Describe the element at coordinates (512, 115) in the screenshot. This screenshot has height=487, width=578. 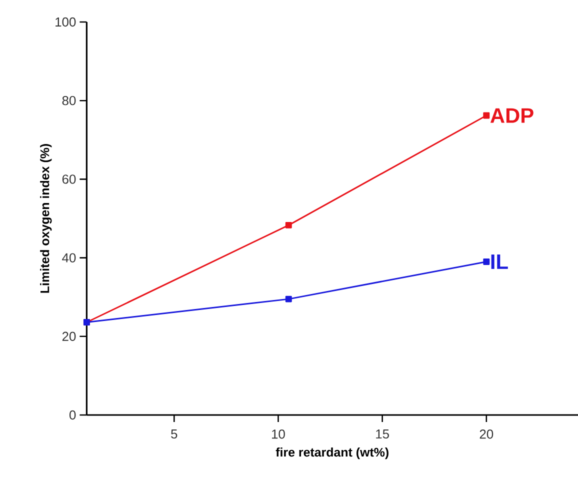
I see `series-label: ADP` at that location.